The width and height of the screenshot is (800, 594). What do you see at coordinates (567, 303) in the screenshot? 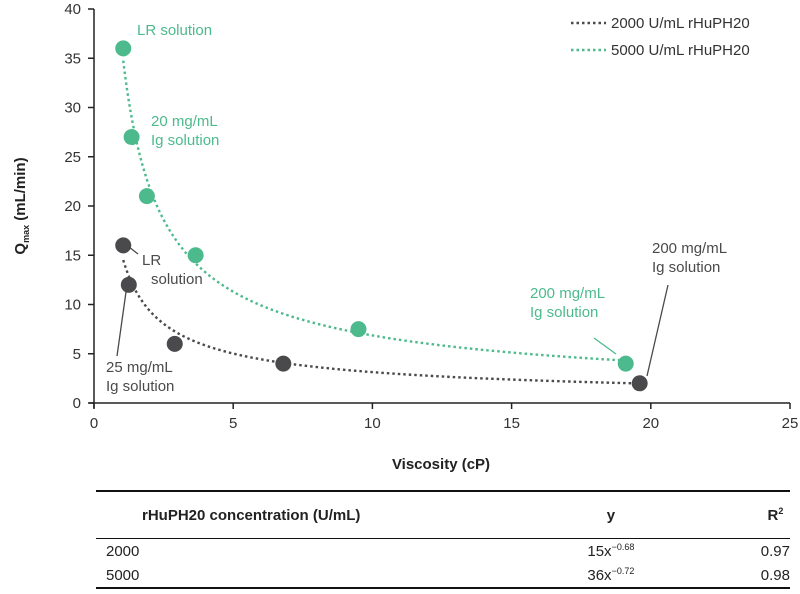
I see `annotation-ig200_green: 200 mg/mL Ig solution` at bounding box center [567, 303].